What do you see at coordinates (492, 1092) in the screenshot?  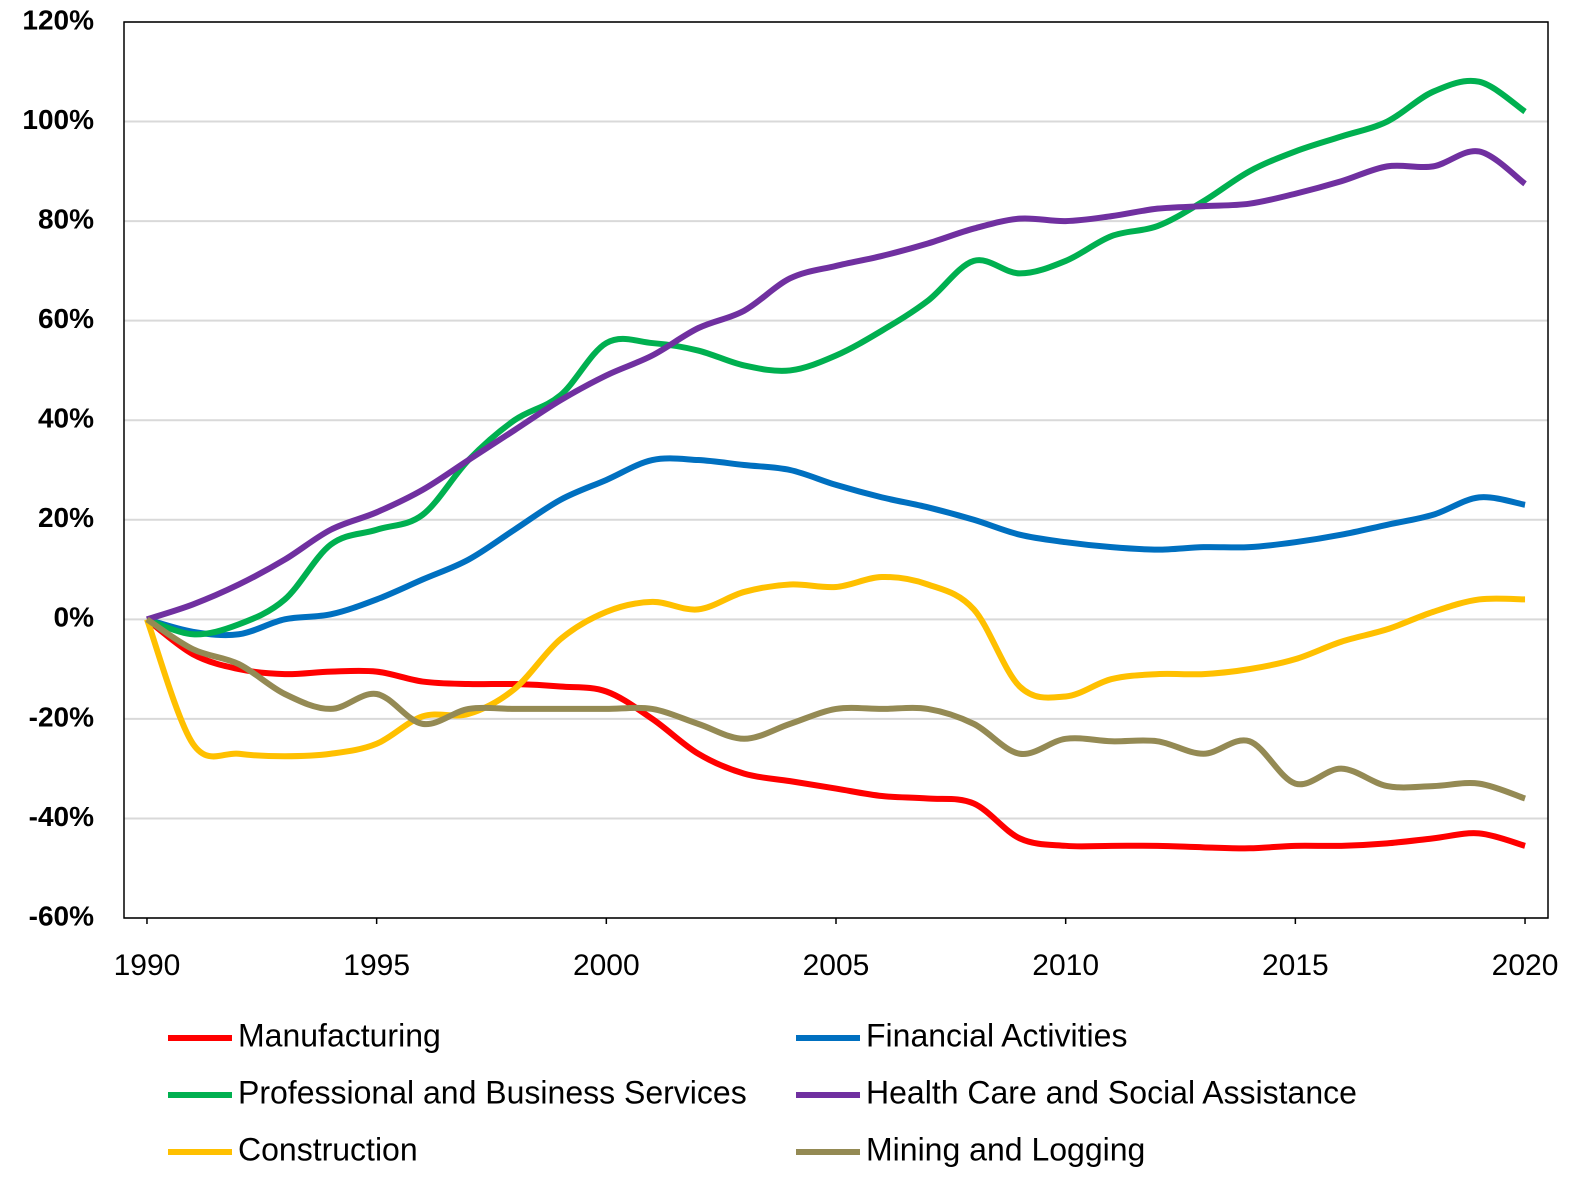 I see `legend-label: Professional and Business Services` at bounding box center [492, 1092].